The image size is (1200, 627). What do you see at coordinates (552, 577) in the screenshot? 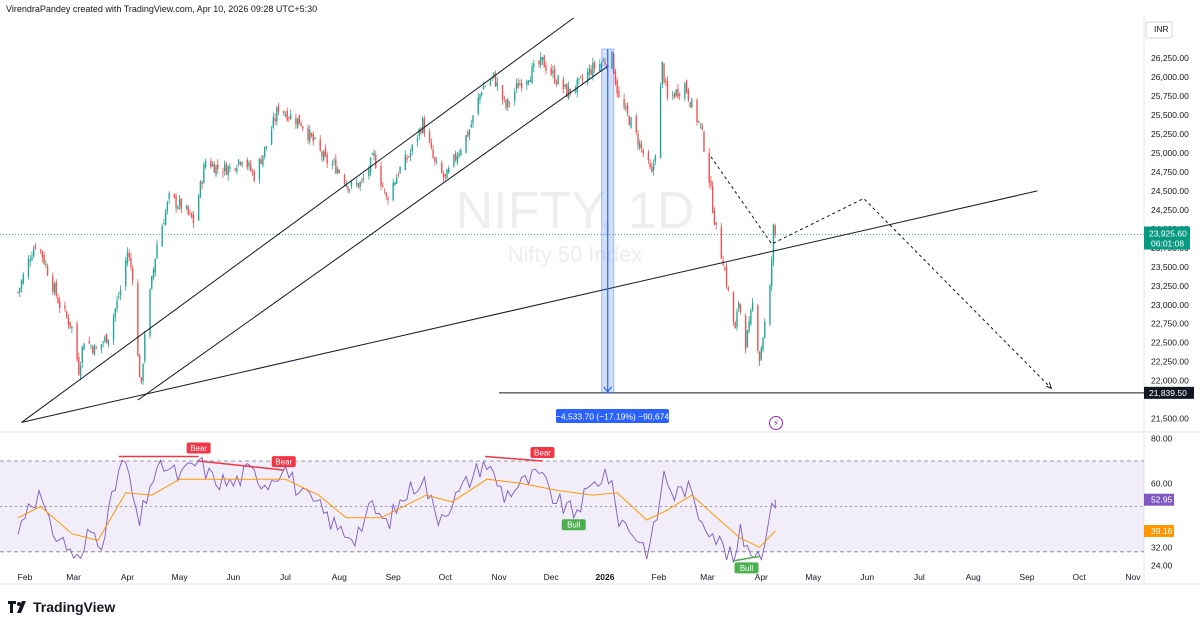
I see `time-tick-label: Dec` at bounding box center [552, 577].